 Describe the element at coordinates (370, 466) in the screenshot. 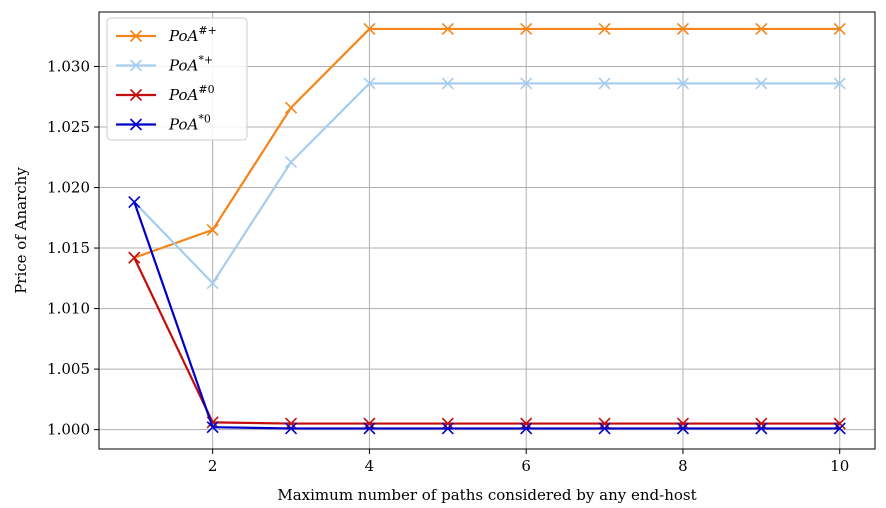

I see `x-tick-label: 4` at that location.